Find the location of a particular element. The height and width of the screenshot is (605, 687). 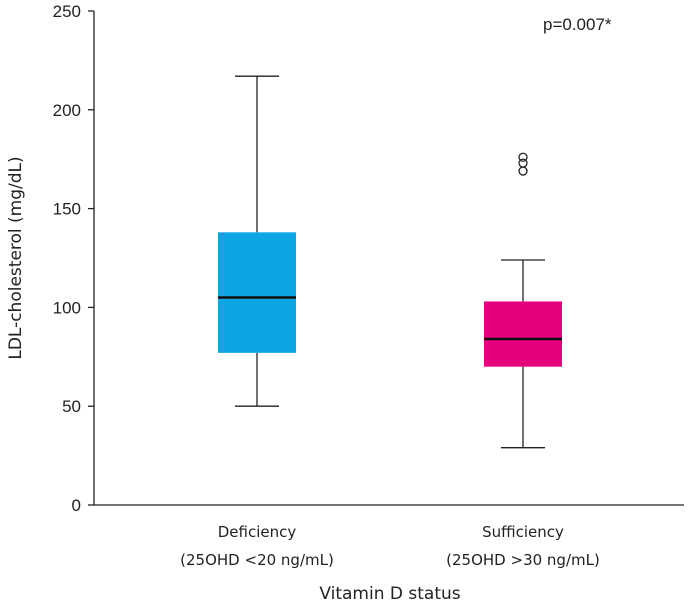

y-tick-label: 0 is located at coordinates (76, 505).